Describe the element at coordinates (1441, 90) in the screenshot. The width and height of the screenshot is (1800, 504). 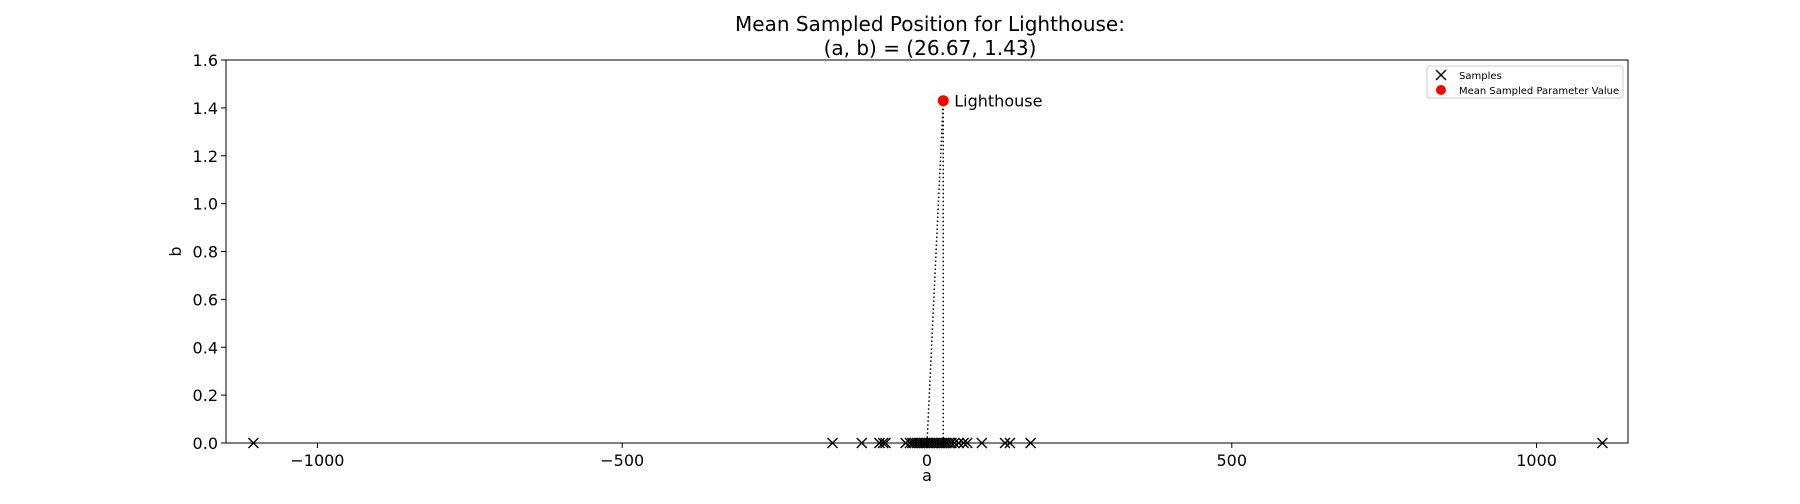
I see `legend-marker-mean` at that location.